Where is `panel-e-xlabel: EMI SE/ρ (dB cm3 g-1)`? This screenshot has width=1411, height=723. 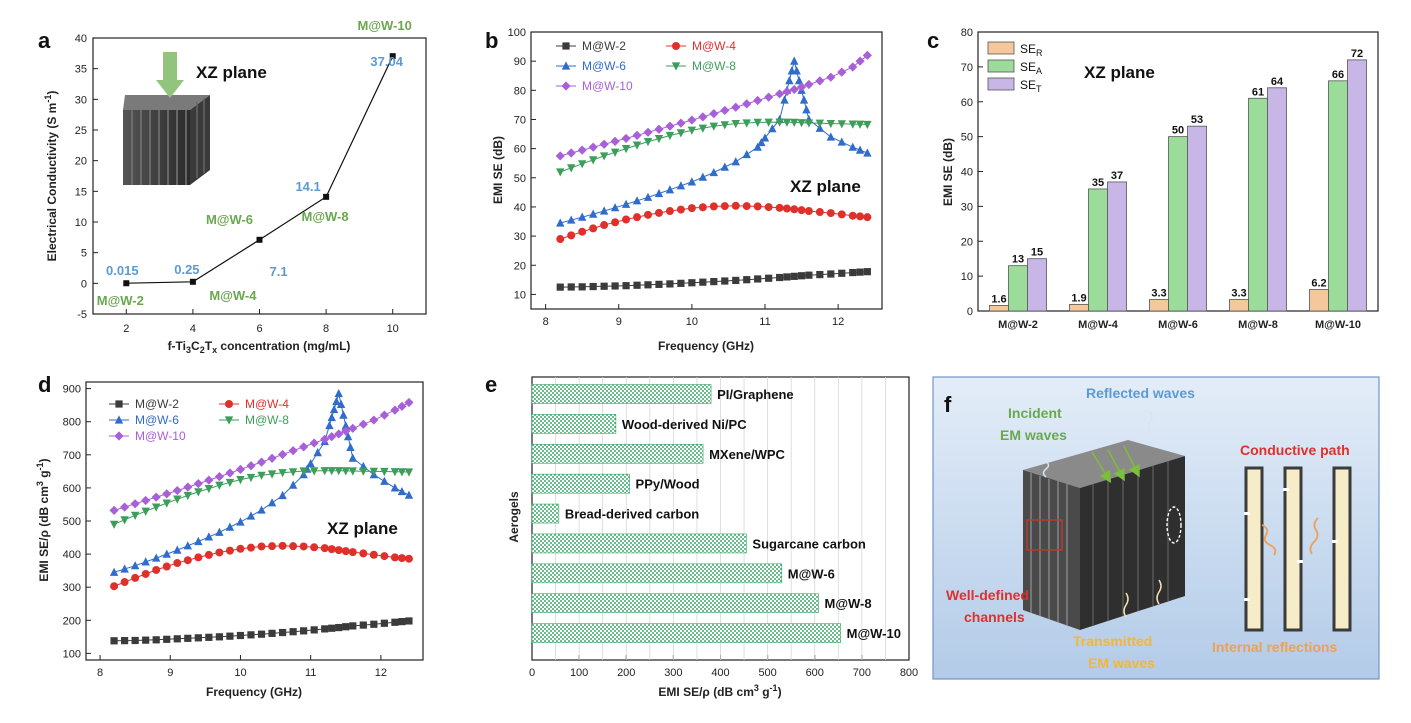
panel-e-xlabel: EMI SE/ρ (dB cm3 g-1) is located at coordinates (719, 691).